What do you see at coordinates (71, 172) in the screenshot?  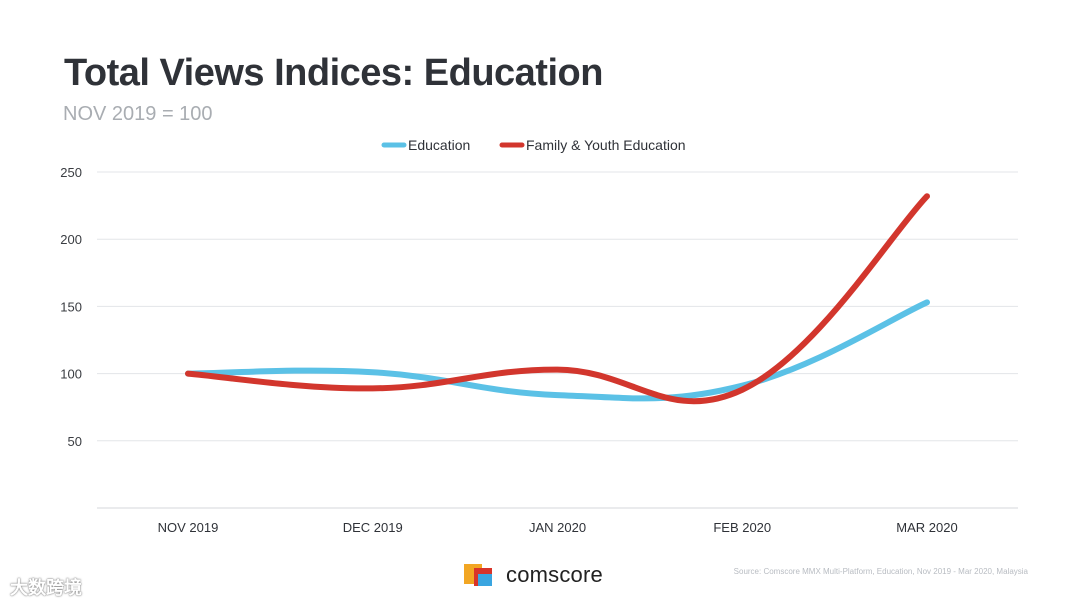 I see `y-tick-label: 250` at bounding box center [71, 172].